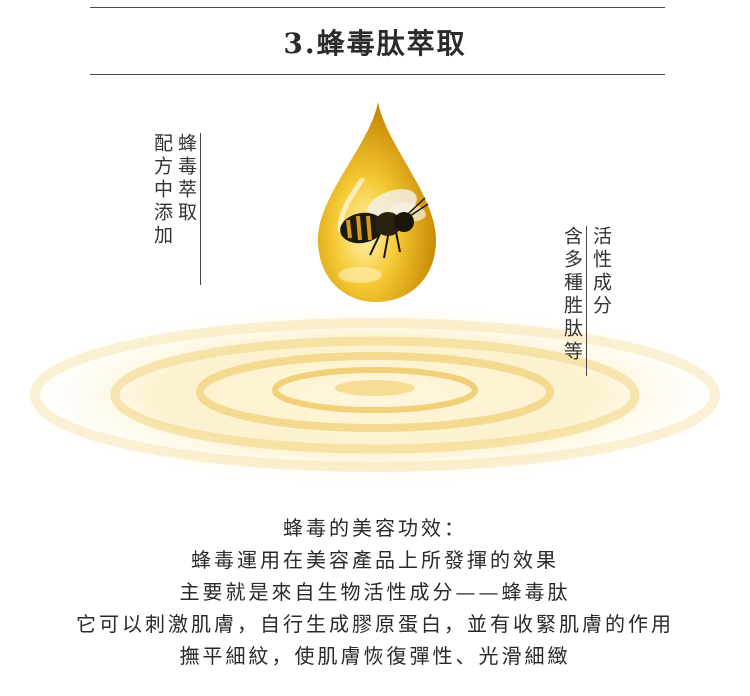 The width and height of the screenshot is (750, 696). I want to click on left-vertical-label: 配方中添加 蜂毒萃取, so click(176, 209).